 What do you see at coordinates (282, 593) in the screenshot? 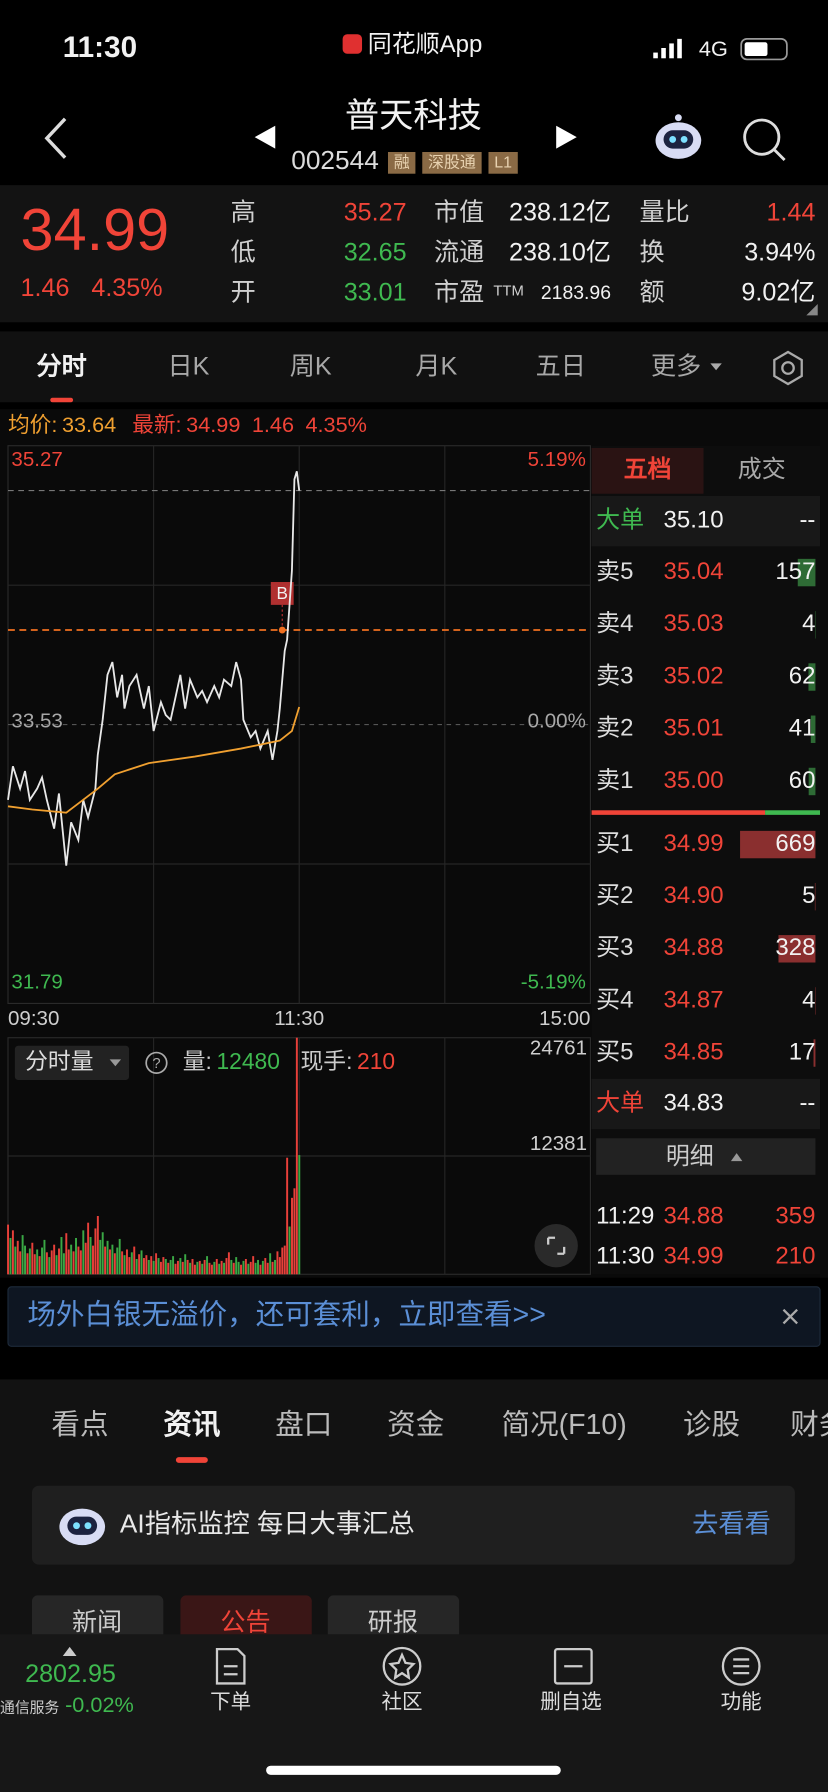
I see `trade-marker-box` at bounding box center [282, 593].